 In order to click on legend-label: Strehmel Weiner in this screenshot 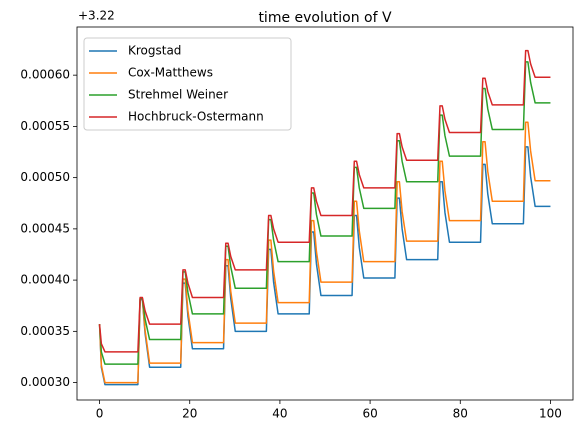, I will do `click(178, 95)`.